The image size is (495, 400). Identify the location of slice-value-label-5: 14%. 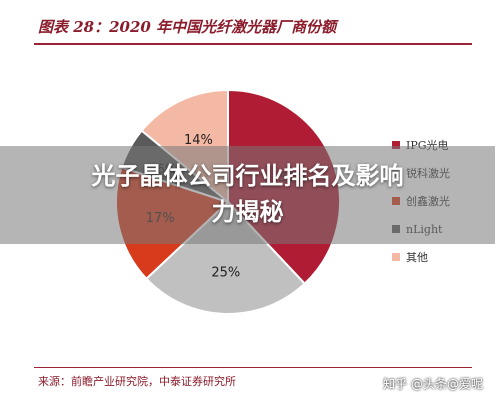
(198, 140).